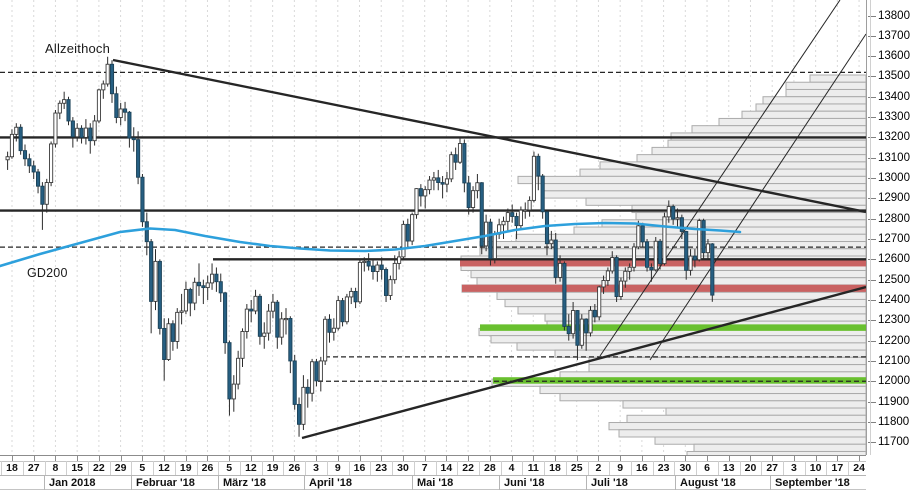  Describe the element at coordinates (77, 468) in the screenshot. I see `day-label: 15` at that location.